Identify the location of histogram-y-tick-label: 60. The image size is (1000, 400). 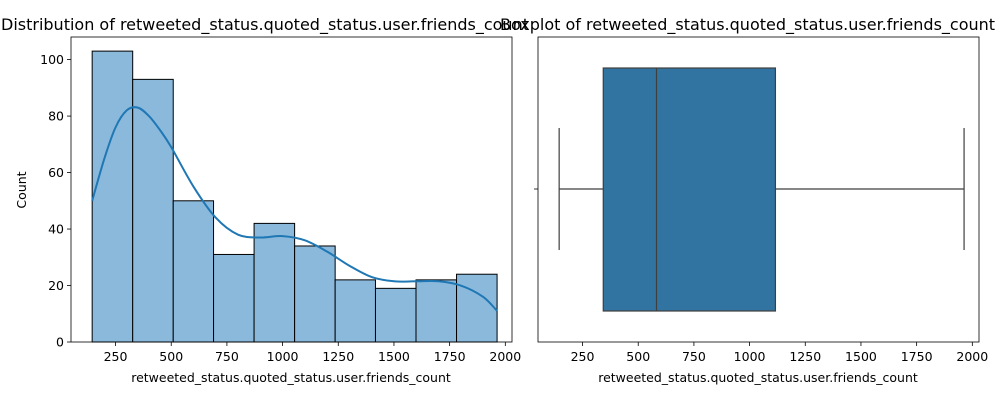
(56, 172).